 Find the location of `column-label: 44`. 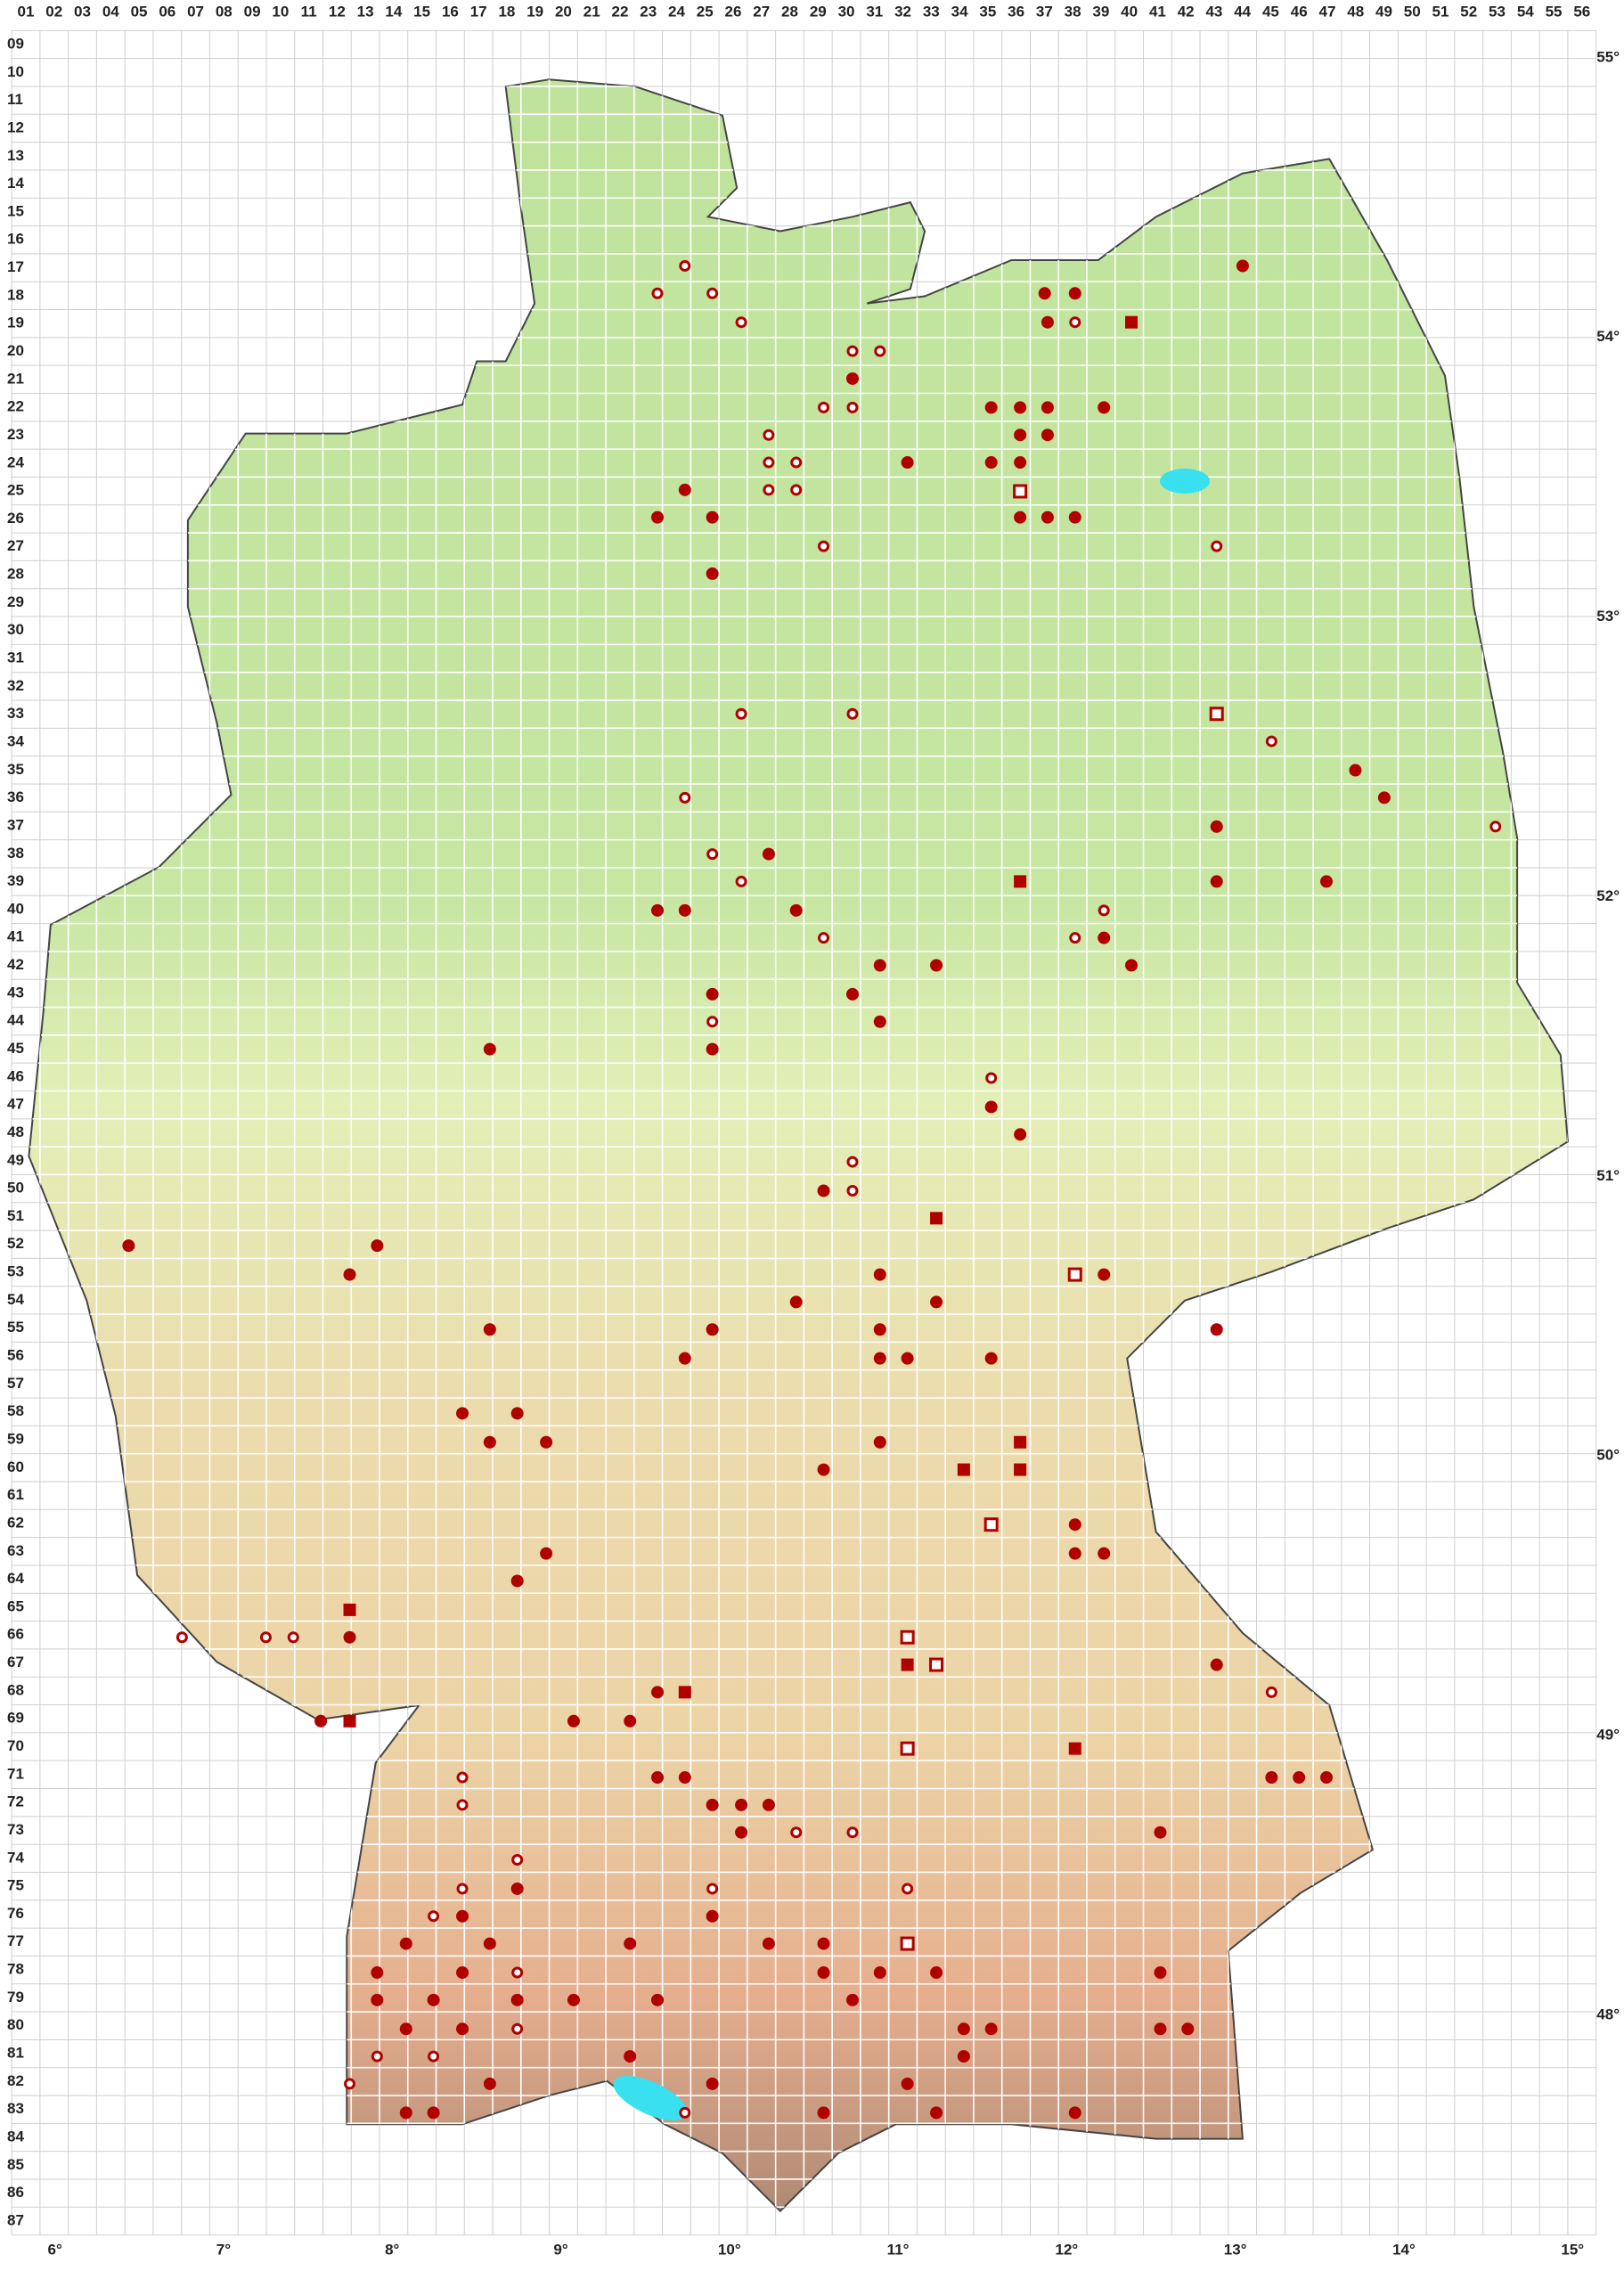

column-label: 44 is located at coordinates (1242, 11).